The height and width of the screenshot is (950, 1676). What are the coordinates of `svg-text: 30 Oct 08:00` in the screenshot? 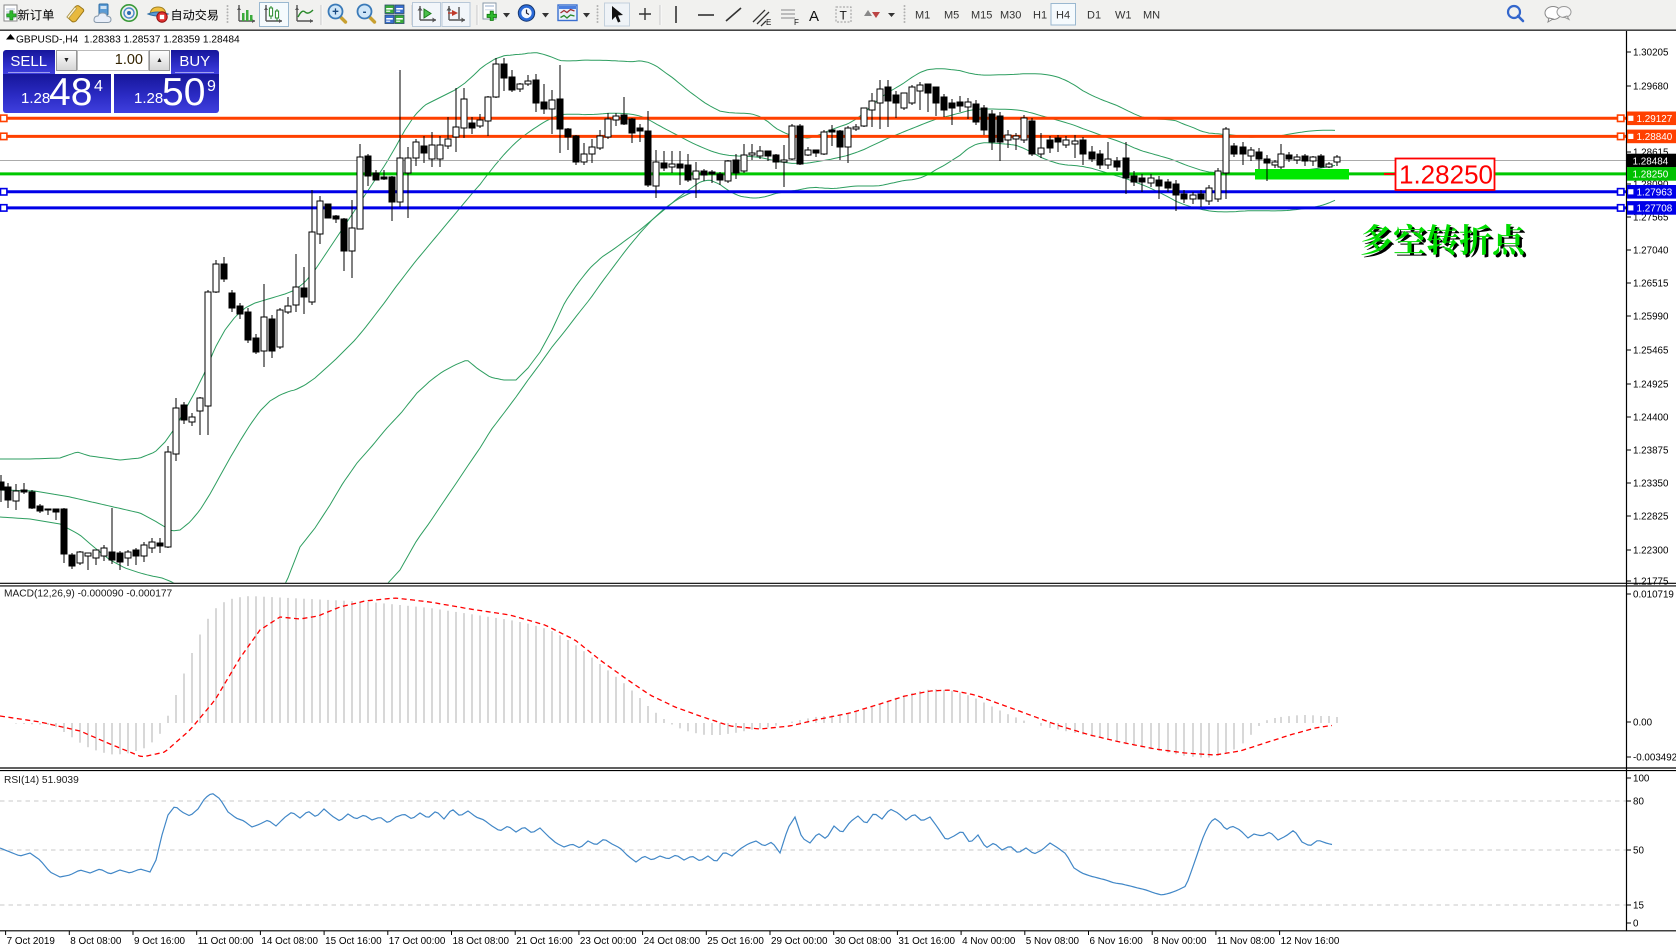 It's located at (863, 941).